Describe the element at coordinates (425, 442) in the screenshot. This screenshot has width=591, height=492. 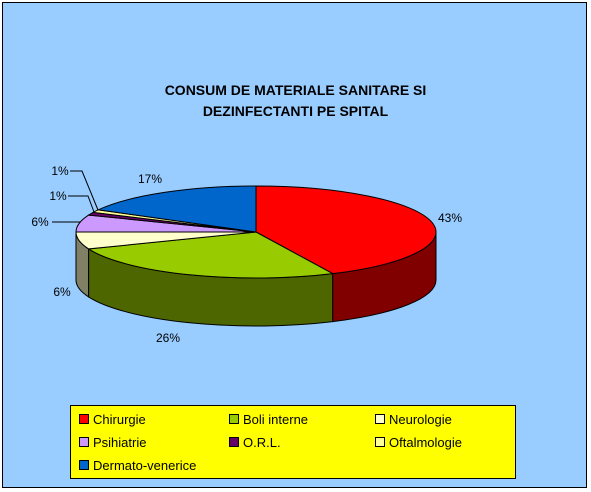
I see `legend-label: Oftalmologie` at that location.